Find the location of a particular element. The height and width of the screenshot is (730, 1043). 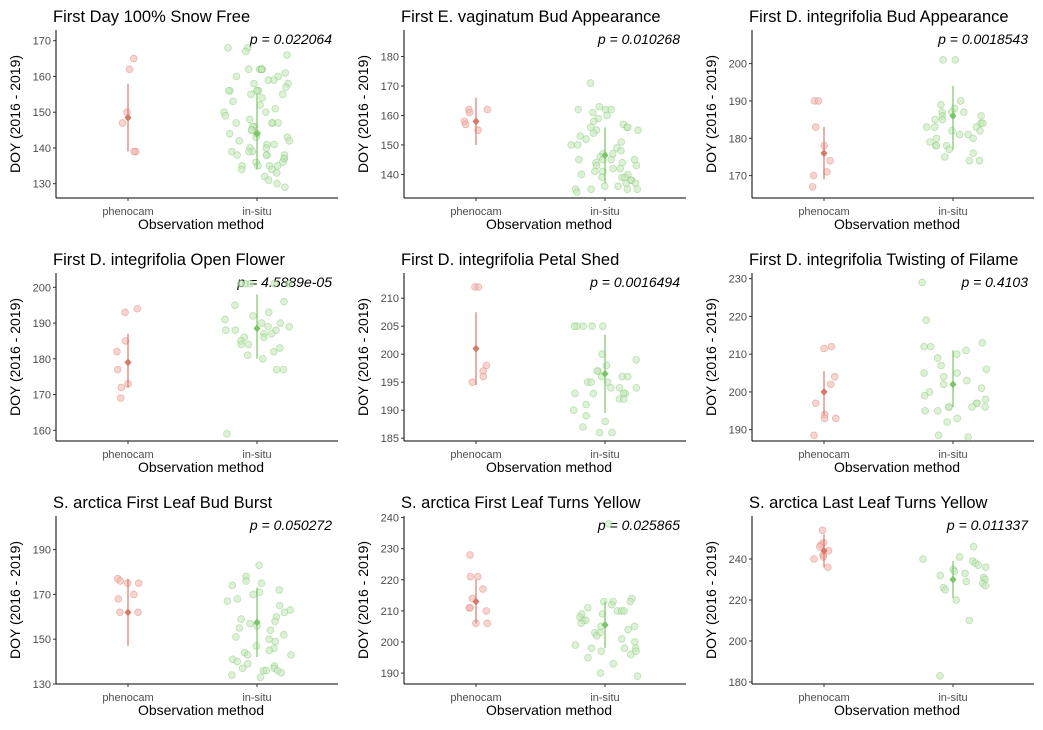

chart-title: First D. integrifolia Bud Appearance is located at coordinates (879, 17).